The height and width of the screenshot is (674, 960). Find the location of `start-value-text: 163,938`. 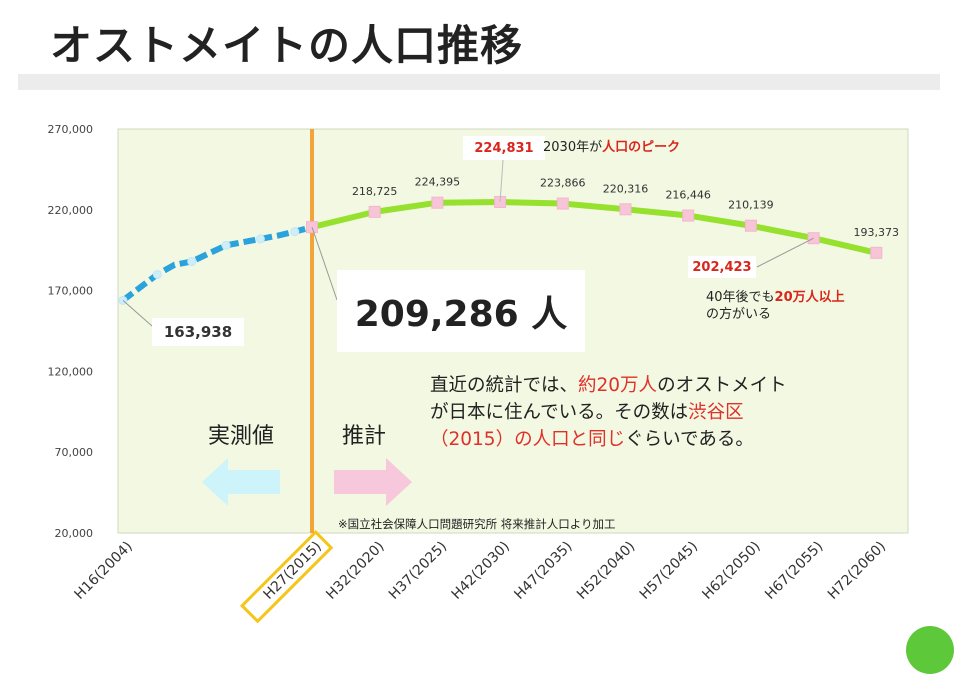

start-value-text: 163,938 is located at coordinates (198, 332).